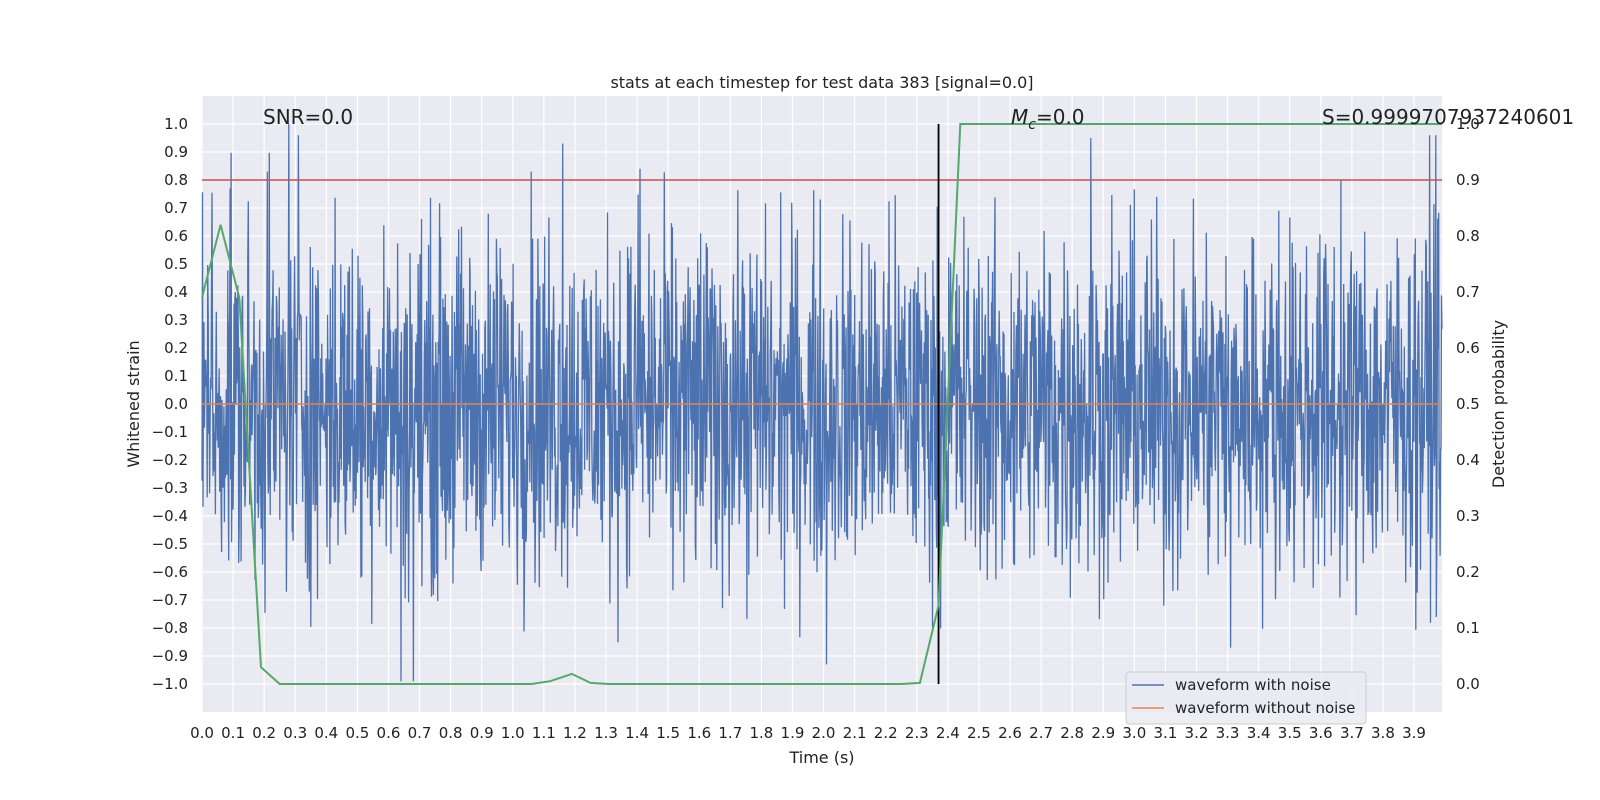  I want to click on y-right-tick-label: 1.0, so click(1468, 124).